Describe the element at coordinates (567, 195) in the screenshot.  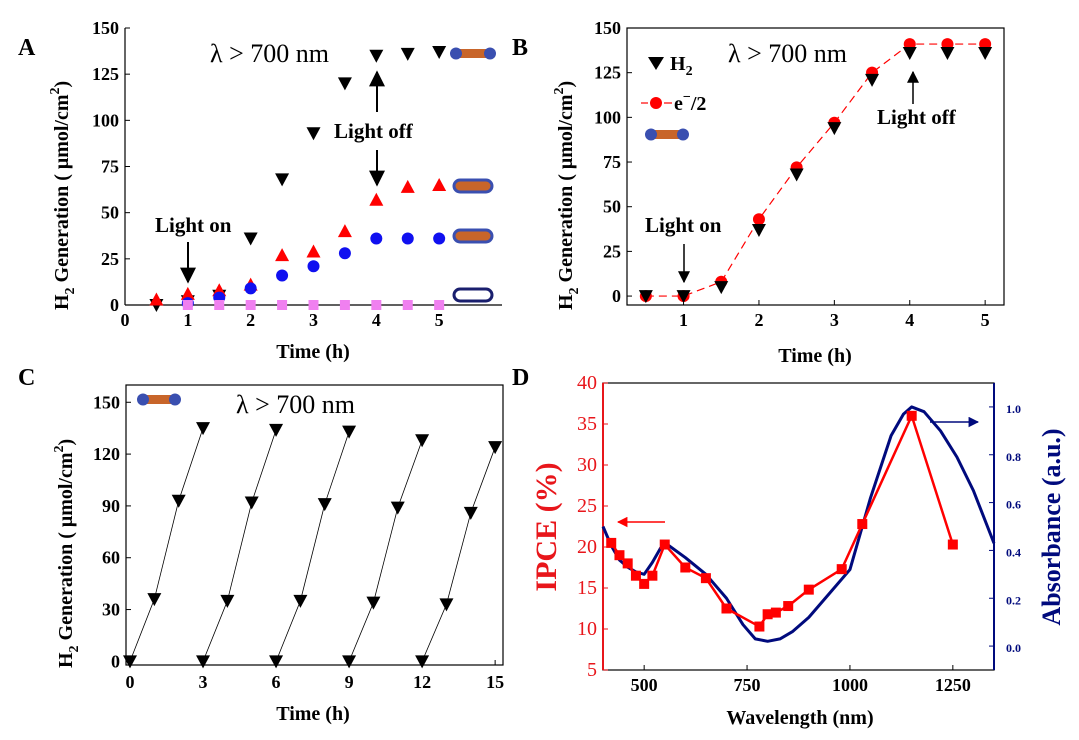
I see `panel-b-y-label: H2 Generation ( μmol/cm2)` at that location.